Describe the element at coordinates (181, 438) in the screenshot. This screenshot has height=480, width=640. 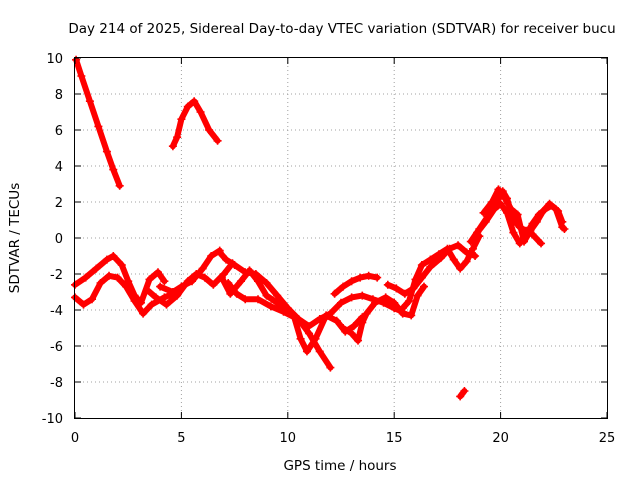
I see `xtick-label: 5` at that location.